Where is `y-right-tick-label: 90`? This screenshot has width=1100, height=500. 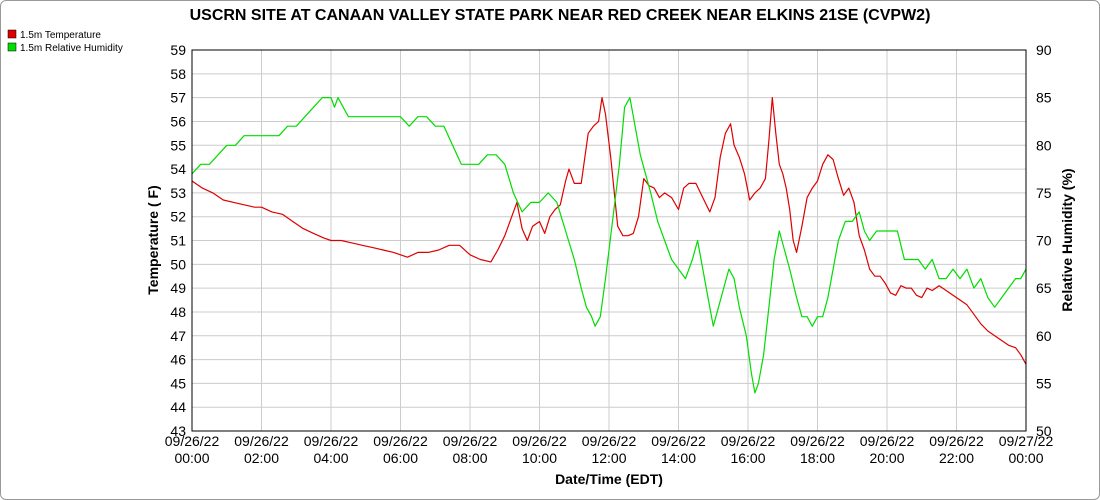 y-right-tick-label: 90 is located at coordinates (1044, 50).